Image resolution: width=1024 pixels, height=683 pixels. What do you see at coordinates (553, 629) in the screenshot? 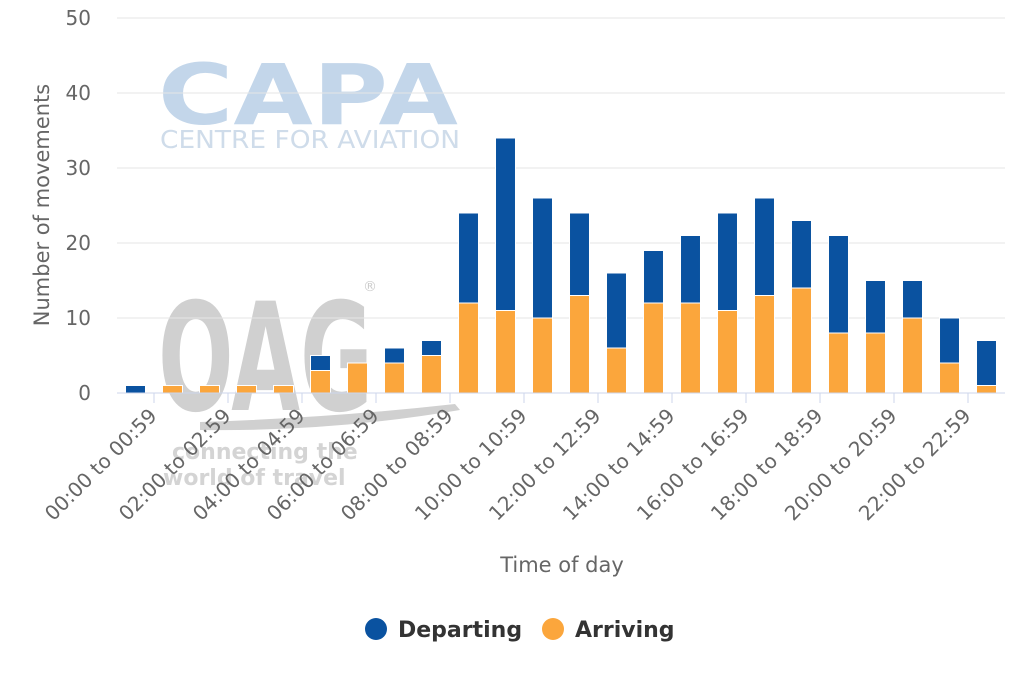
I see `legend-marker-arriving` at bounding box center [553, 629].